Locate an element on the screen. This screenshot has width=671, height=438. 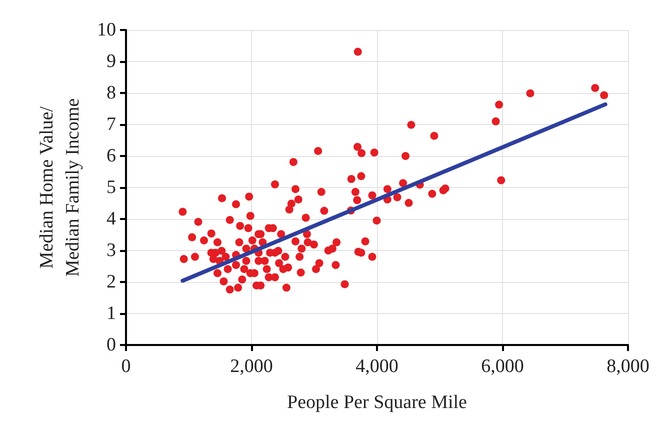
y-tick-label: 6 is located at coordinates (111, 156).